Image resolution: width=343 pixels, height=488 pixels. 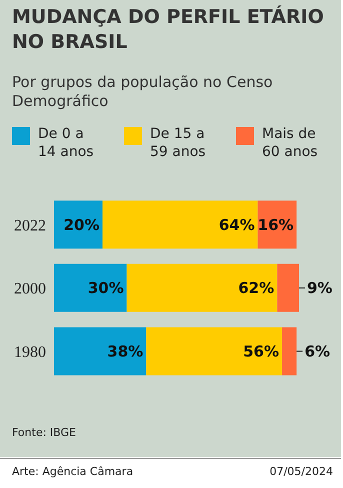 I want to click on data-label: 30%, so click(x=106, y=288).